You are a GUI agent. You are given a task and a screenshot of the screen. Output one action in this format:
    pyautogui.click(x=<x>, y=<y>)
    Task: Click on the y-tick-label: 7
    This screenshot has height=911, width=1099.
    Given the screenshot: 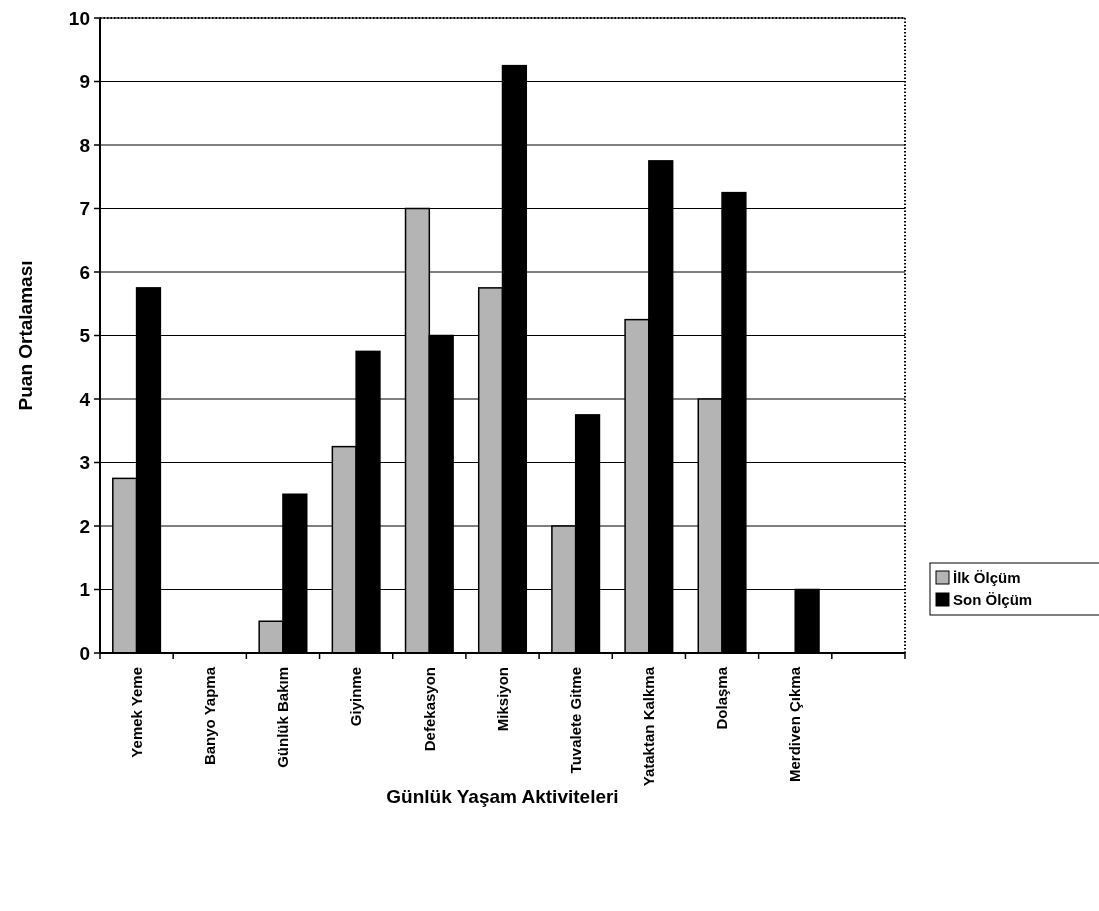 What is the action you would take?
    pyautogui.click(x=84, y=209)
    